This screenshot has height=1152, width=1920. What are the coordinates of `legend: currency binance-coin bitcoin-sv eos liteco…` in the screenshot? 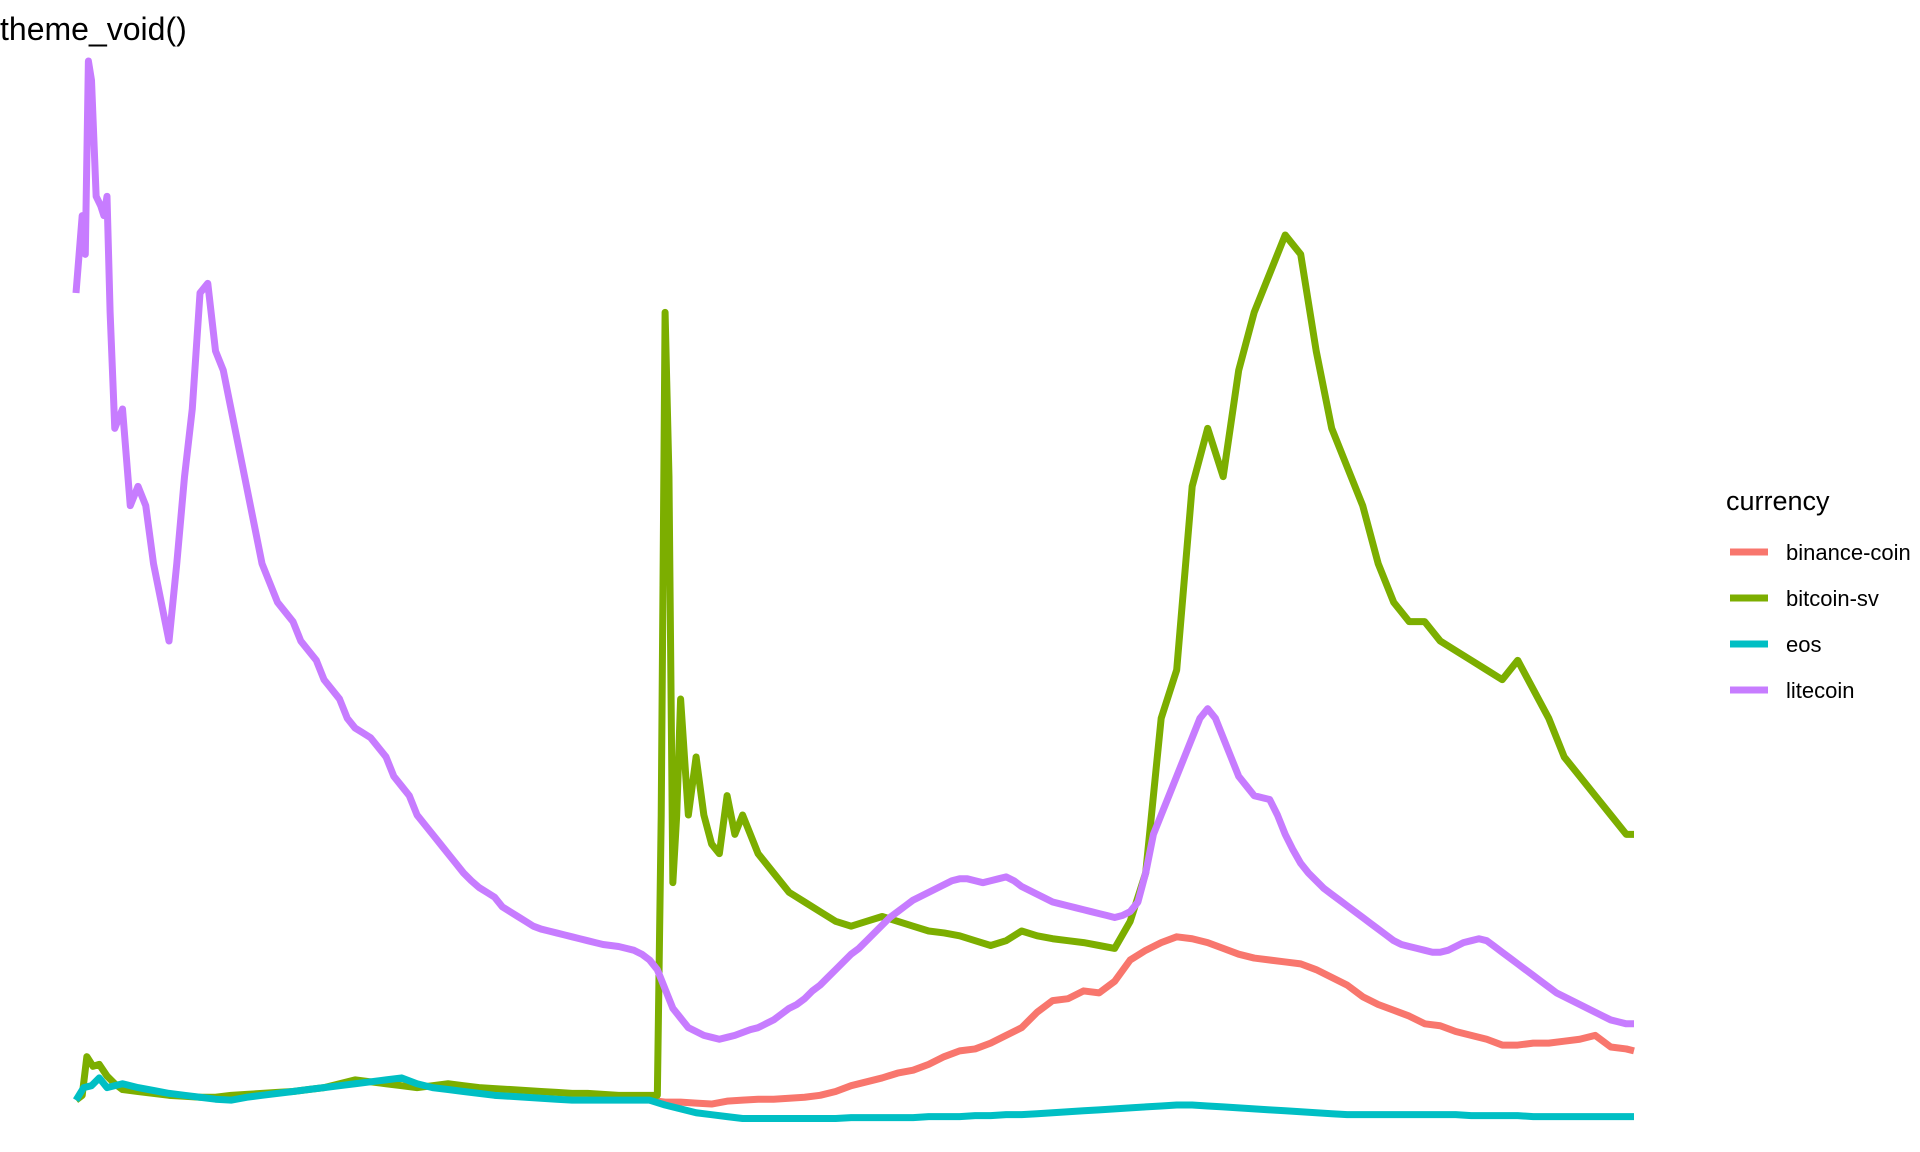 It's located at (1818, 594).